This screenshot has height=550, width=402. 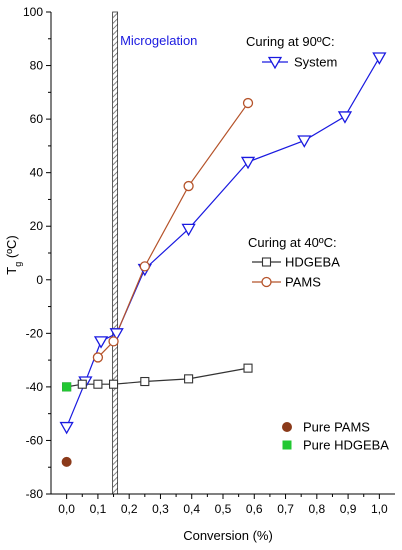 I want to click on legend-heading: Curing at 40ºC:, so click(x=292, y=242).